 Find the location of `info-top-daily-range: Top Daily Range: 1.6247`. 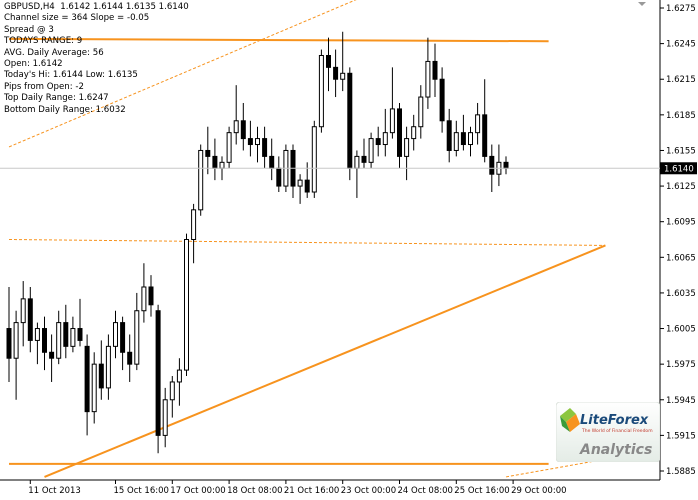

info-top-daily-range: Top Daily Range: 1.6247 is located at coordinates (56, 98).